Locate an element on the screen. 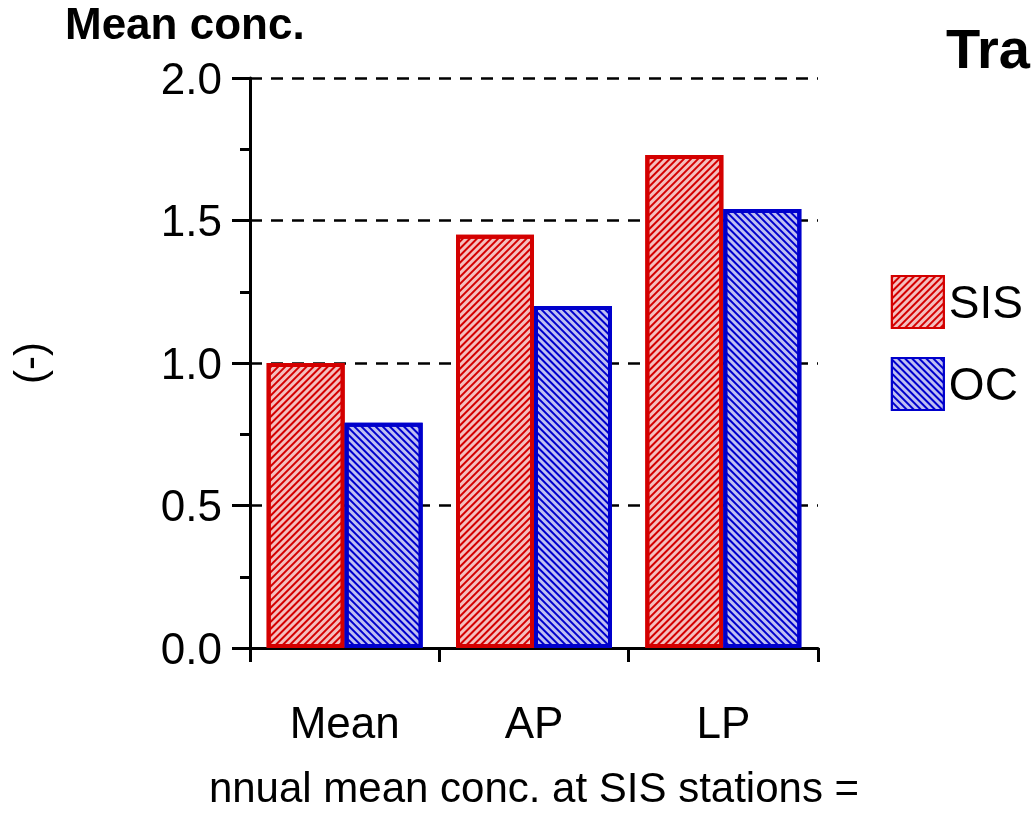 The width and height of the screenshot is (1033, 827). y-tick-label: 2.0 is located at coordinates (191, 78).